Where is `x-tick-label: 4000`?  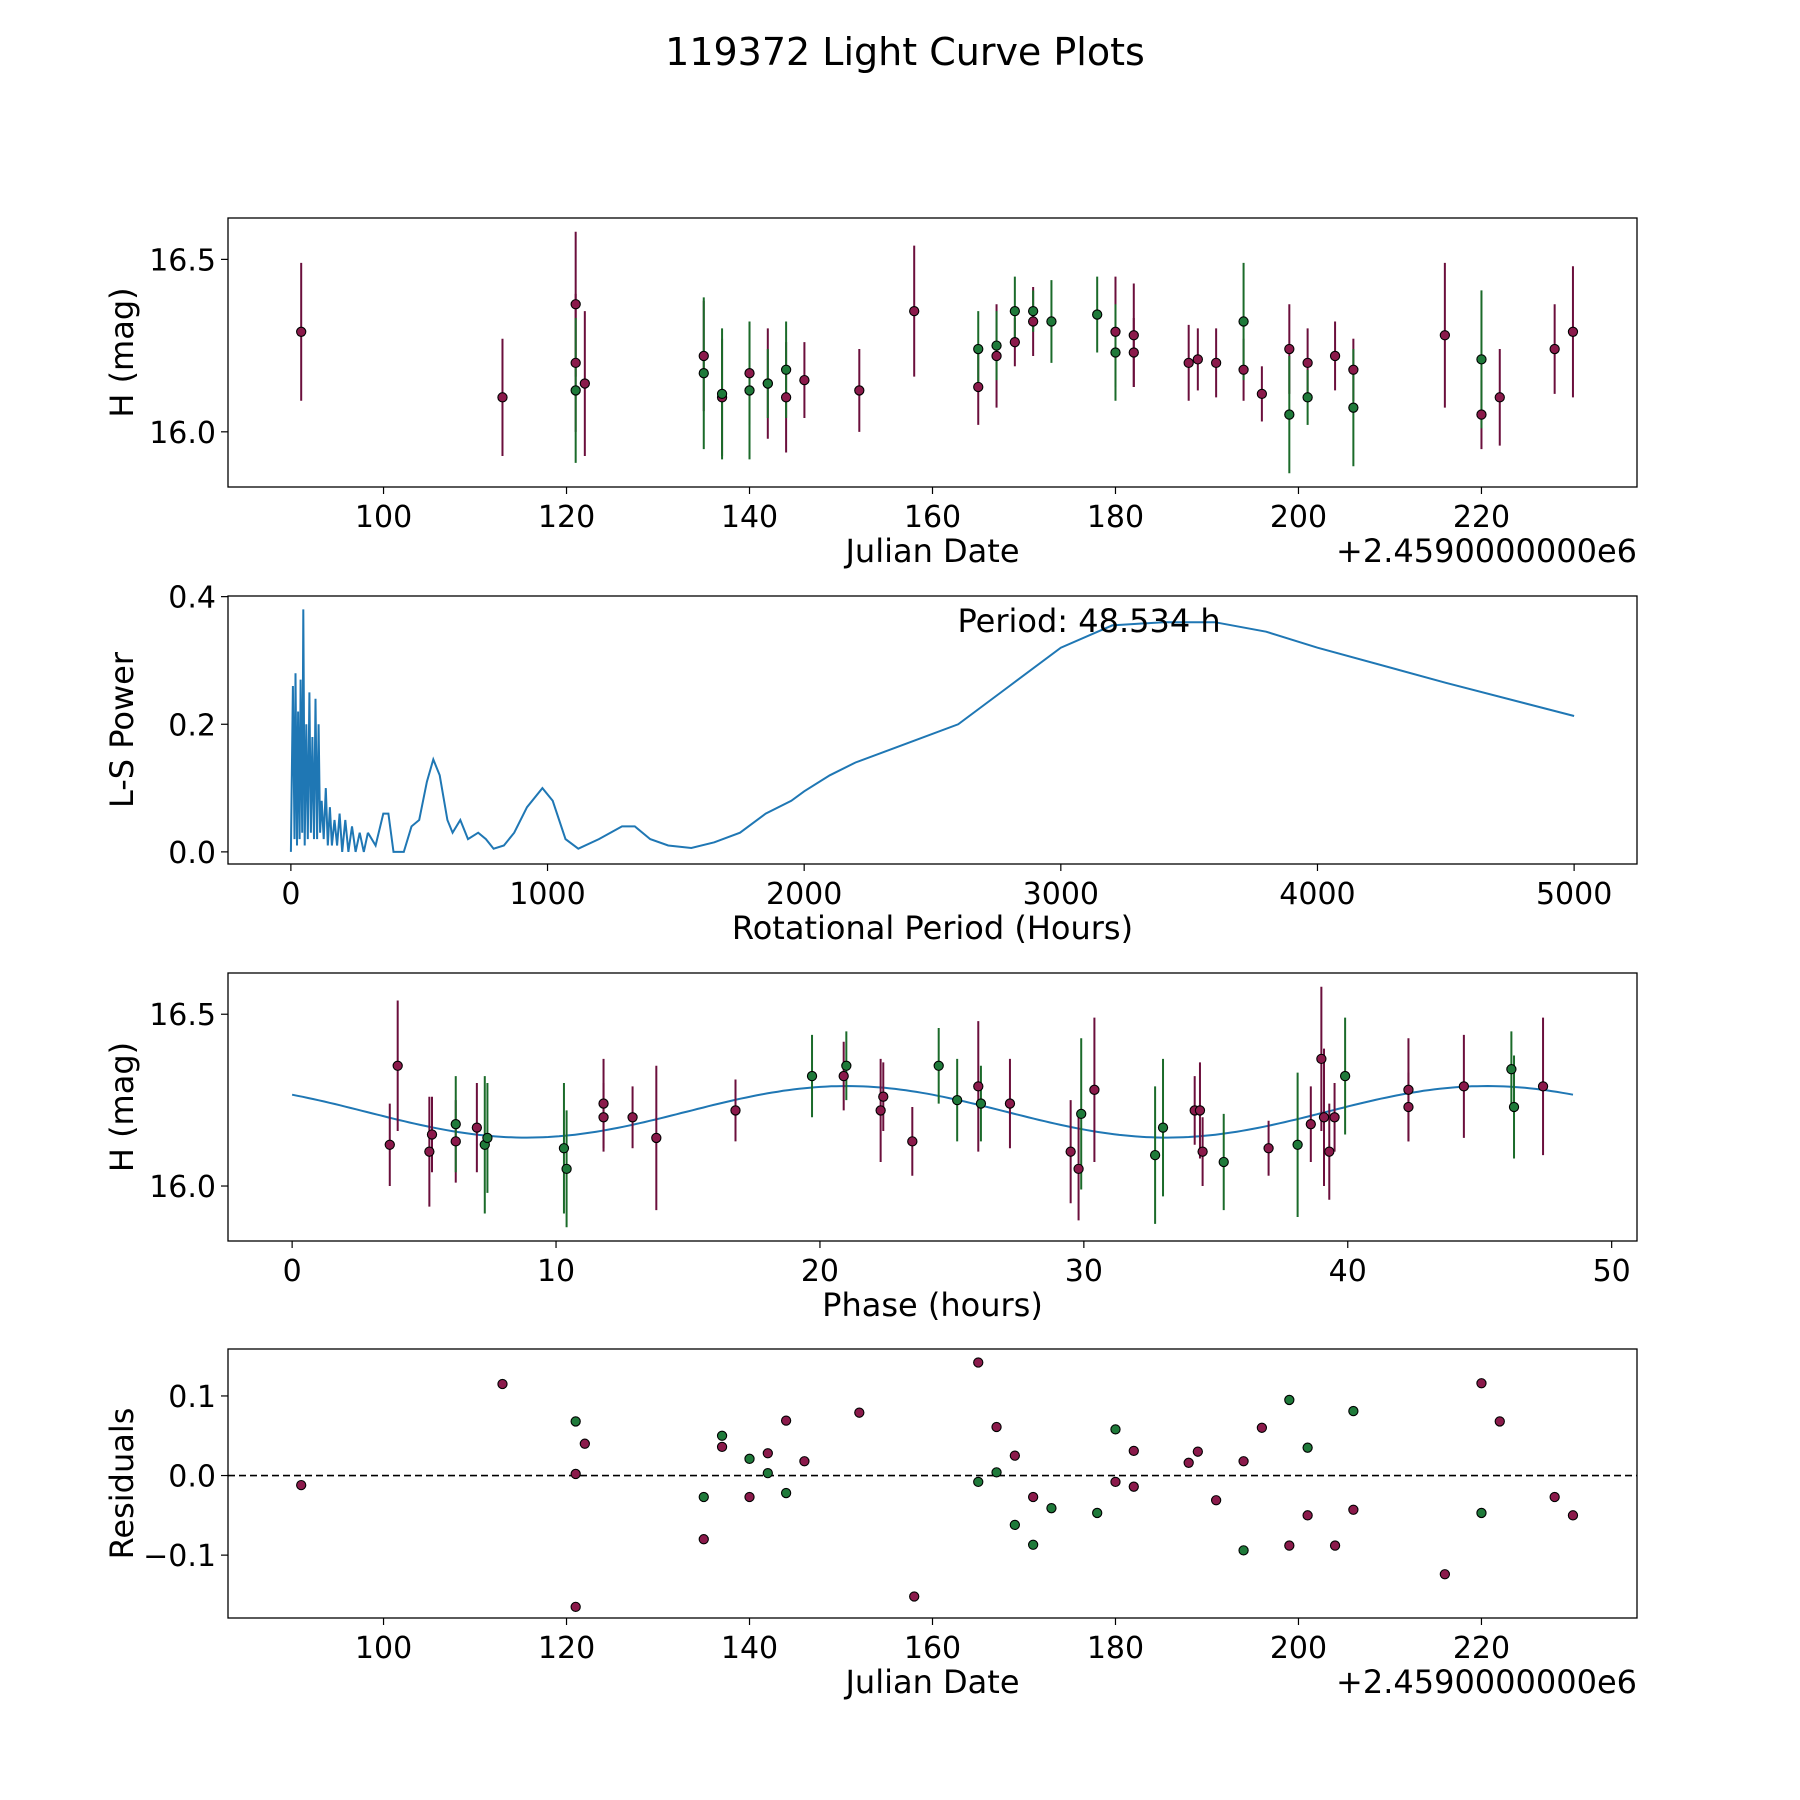
x-tick-label: 4000 is located at coordinates (1317, 894).